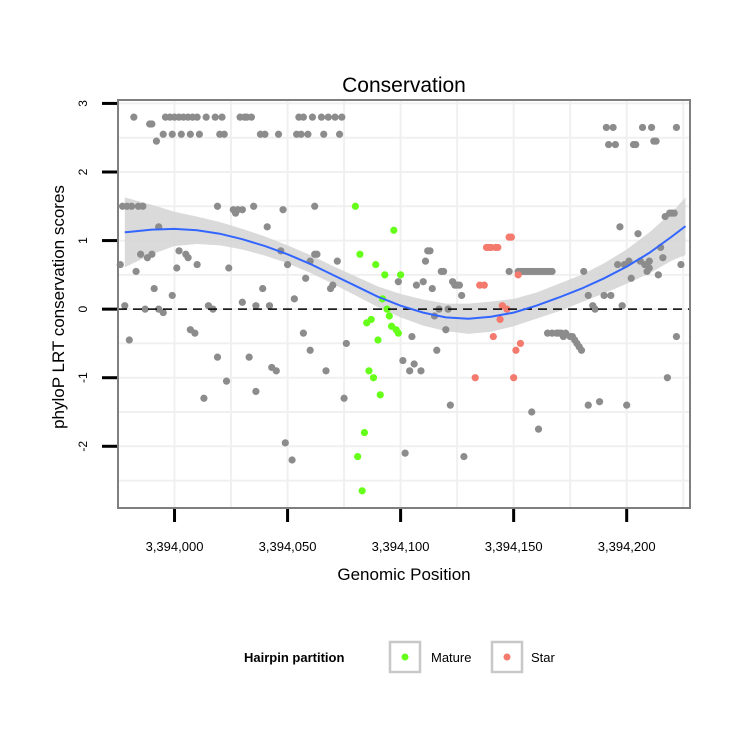 The width and height of the screenshot is (750, 750). Describe the element at coordinates (83, 103) in the screenshot. I see `y-tick-label: 3` at that location.